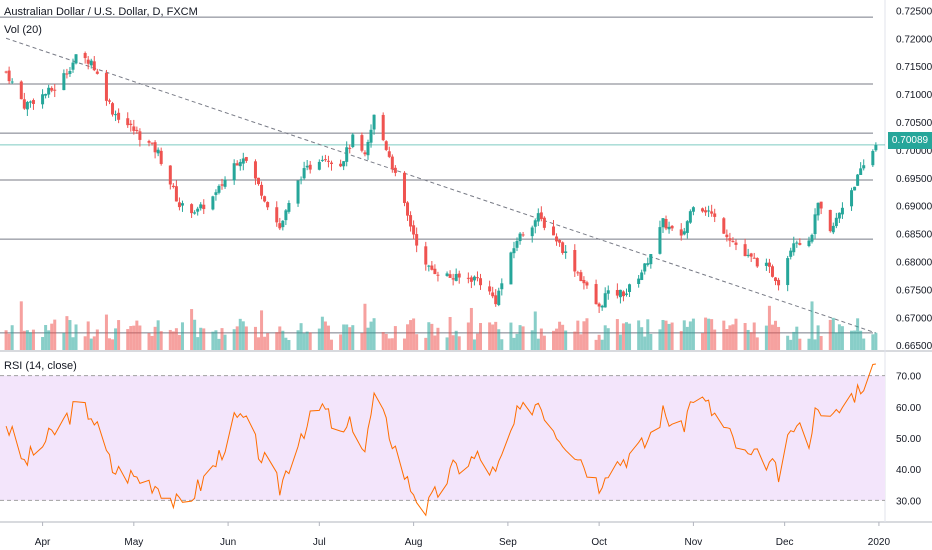 This screenshot has width=932, height=550. Describe the element at coordinates (40, 366) in the screenshot. I see `rsi-indicator-label: RSI (14, close)` at that location.